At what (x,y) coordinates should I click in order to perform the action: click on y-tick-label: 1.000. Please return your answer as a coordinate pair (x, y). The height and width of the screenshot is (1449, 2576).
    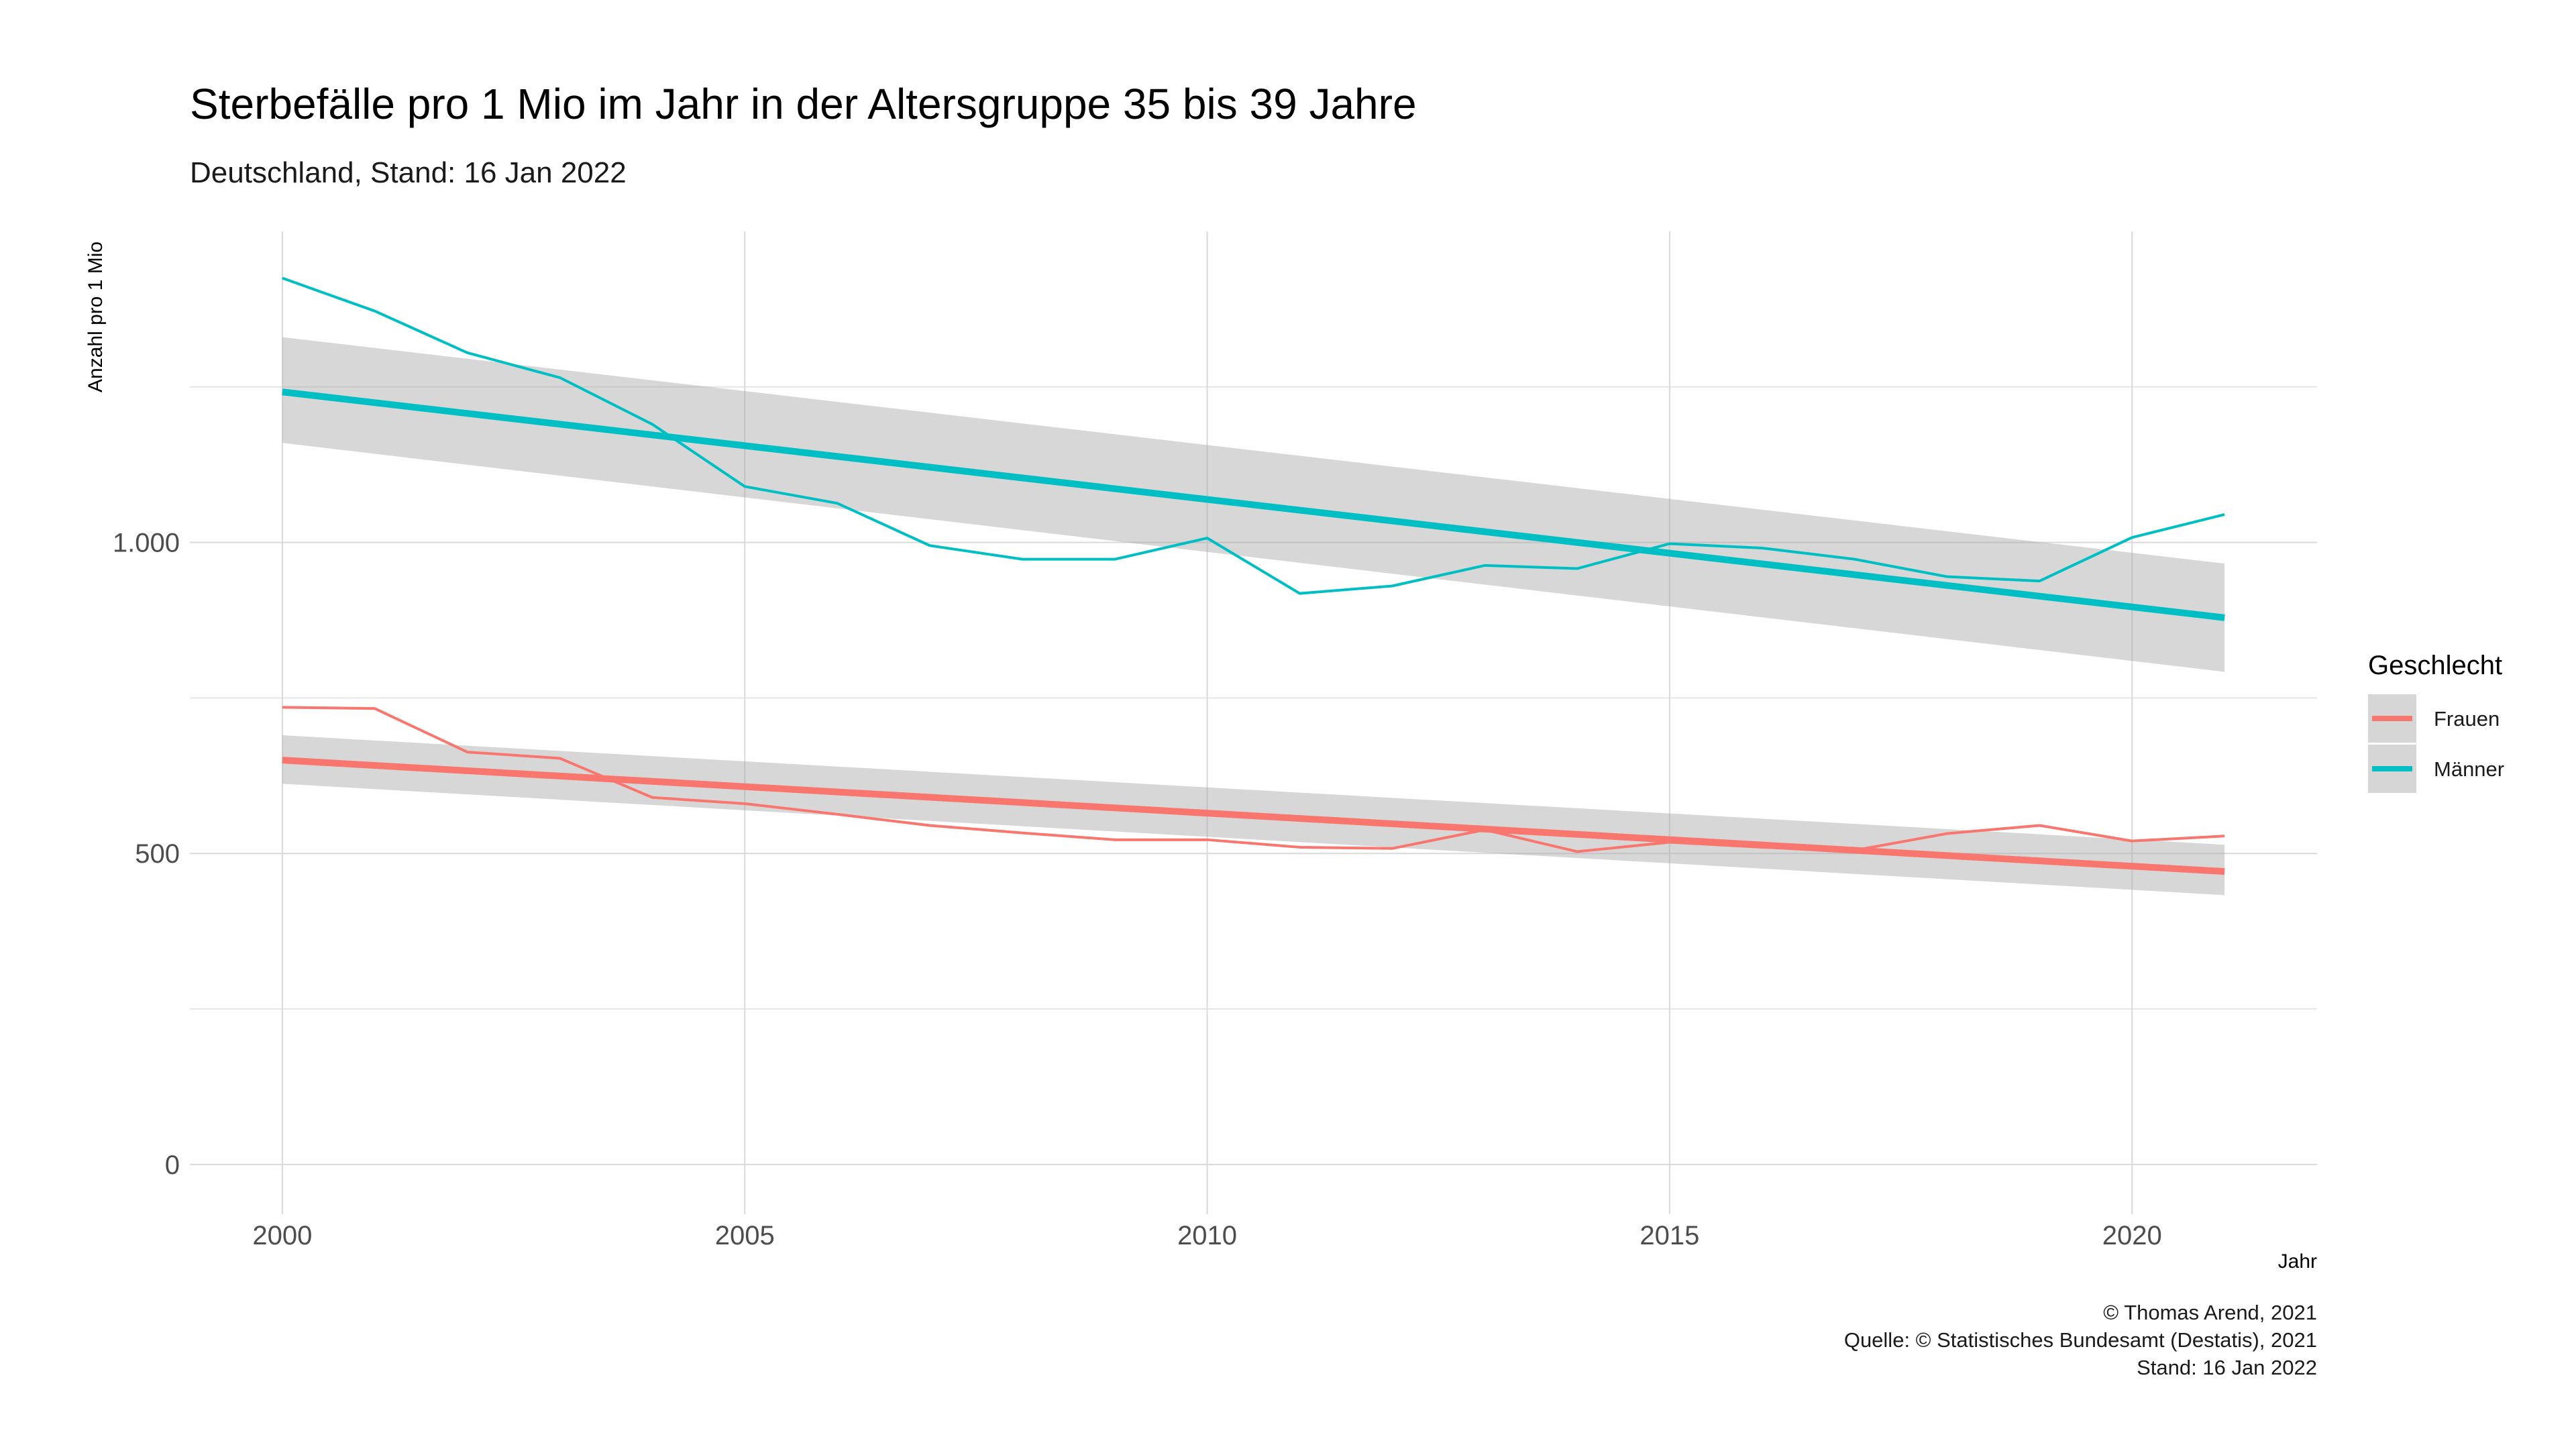
    Looking at the image, I should click on (146, 543).